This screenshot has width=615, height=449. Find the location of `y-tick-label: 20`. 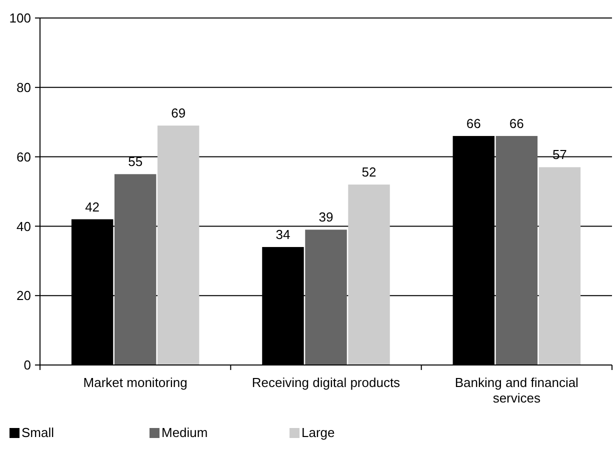

y-tick-label: 20 is located at coordinates (23, 296).